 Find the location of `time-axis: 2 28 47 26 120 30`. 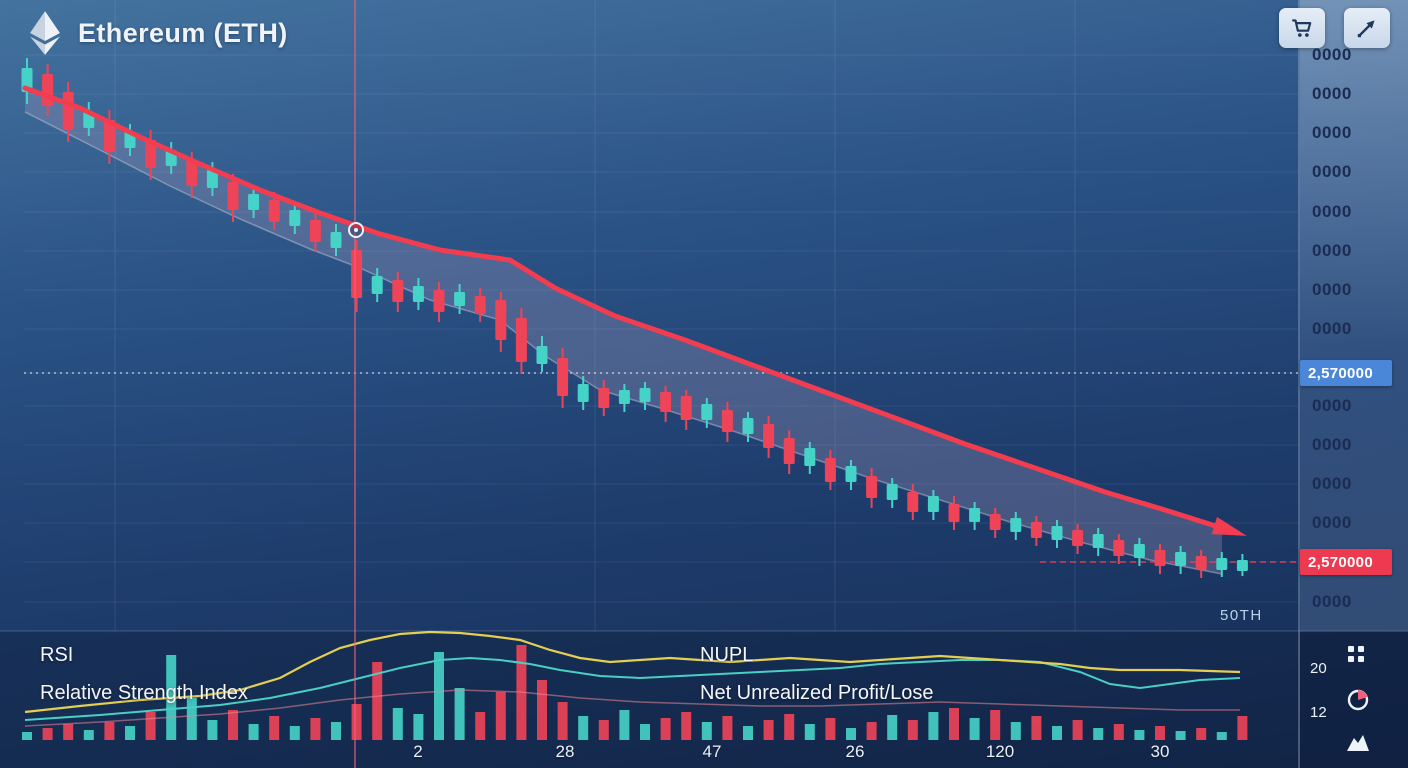

time-axis: 2 28 47 26 120 30 is located at coordinates (650, 755).